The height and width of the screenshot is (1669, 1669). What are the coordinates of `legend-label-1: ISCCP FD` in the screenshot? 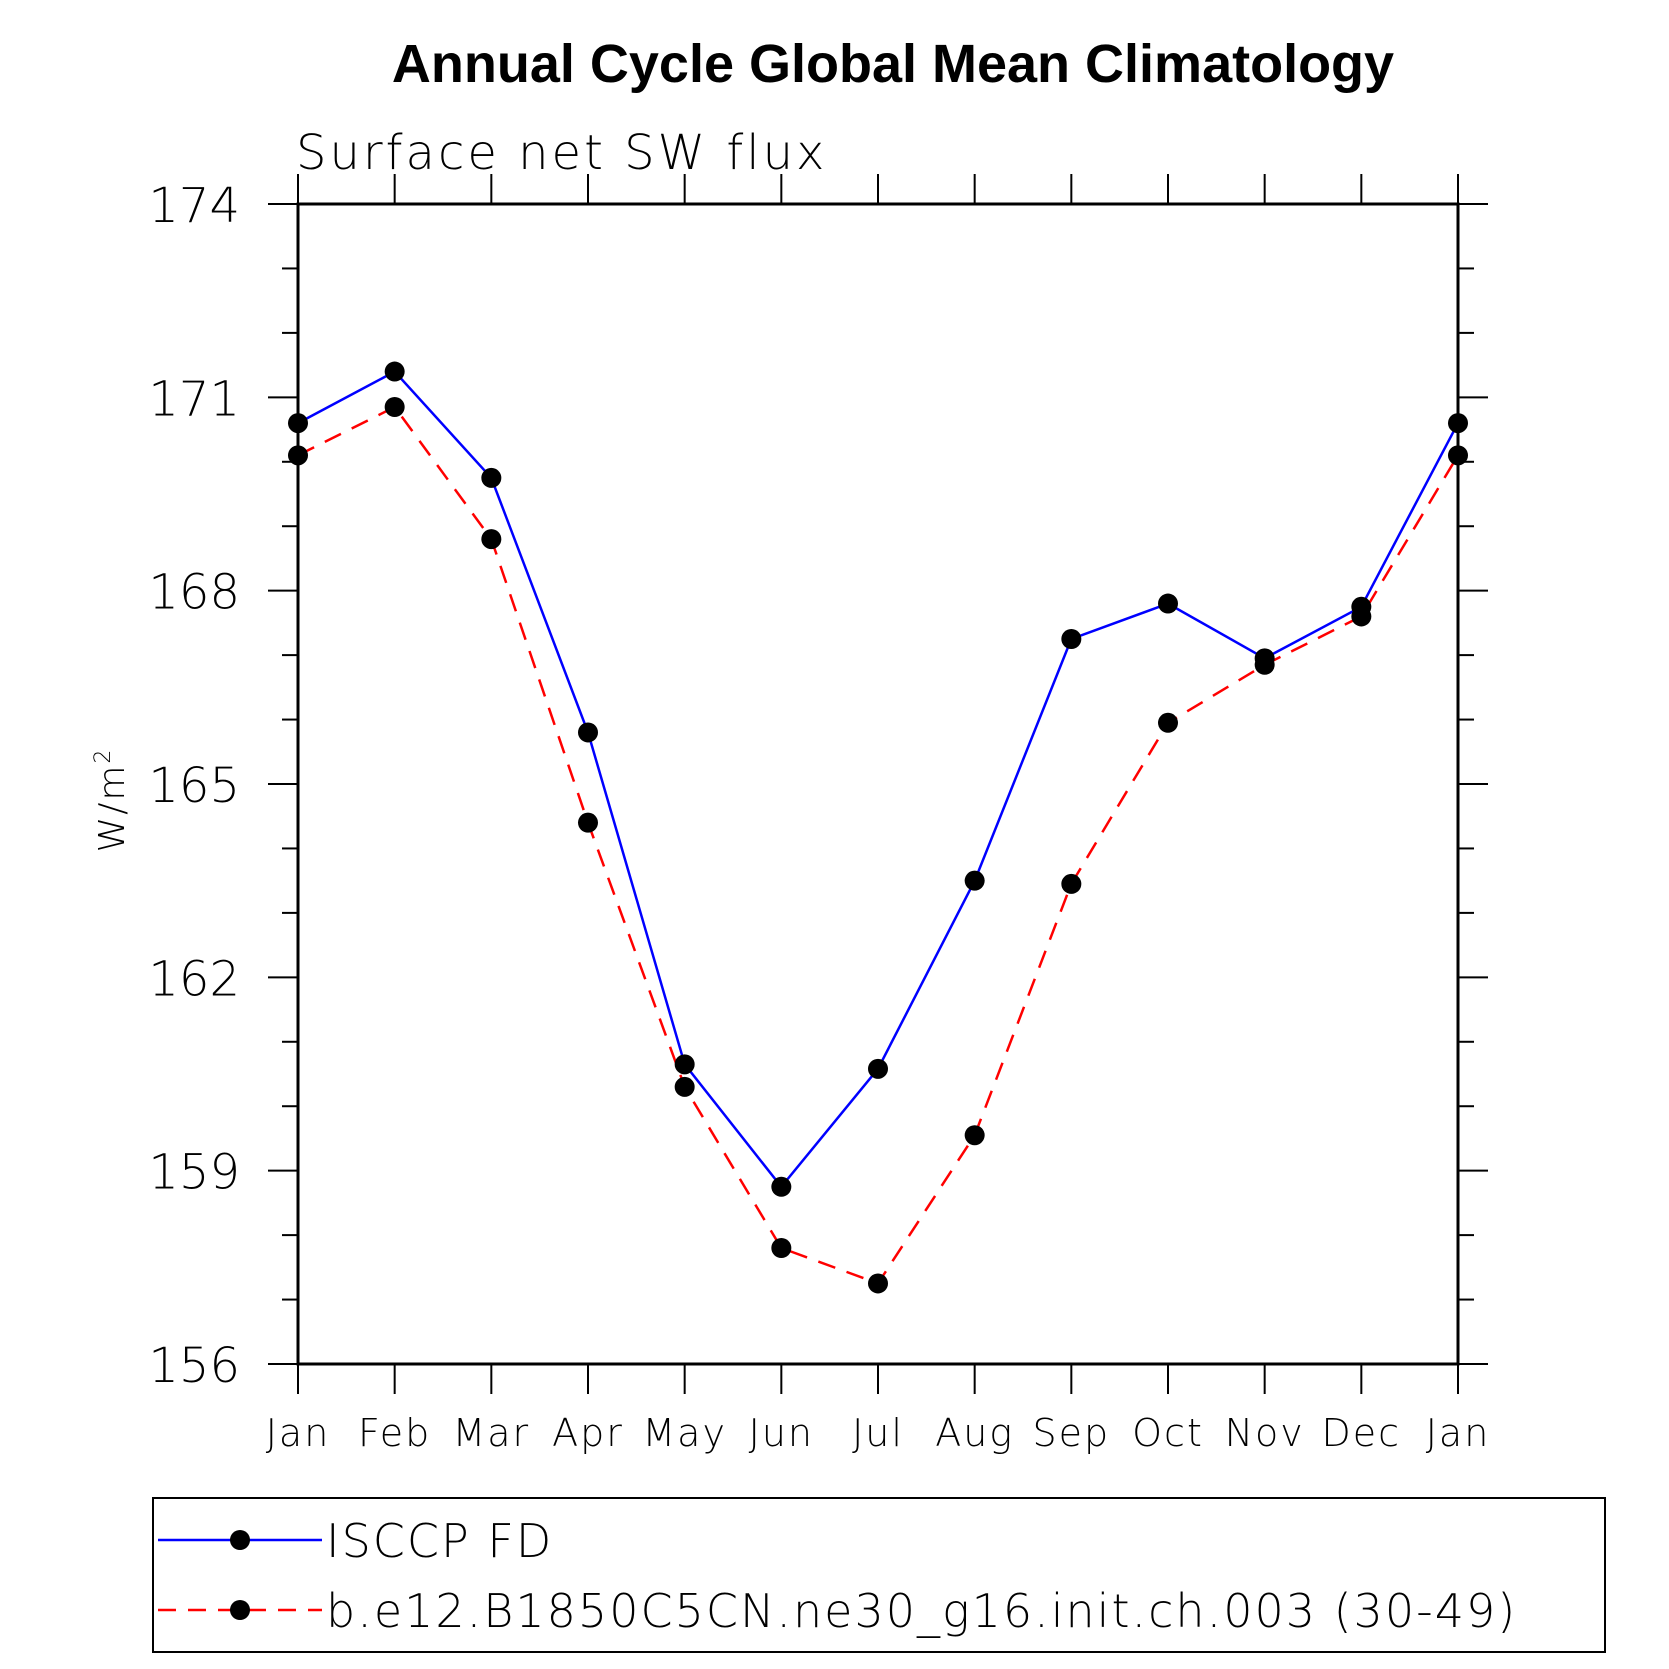 It's located at (439, 1541).